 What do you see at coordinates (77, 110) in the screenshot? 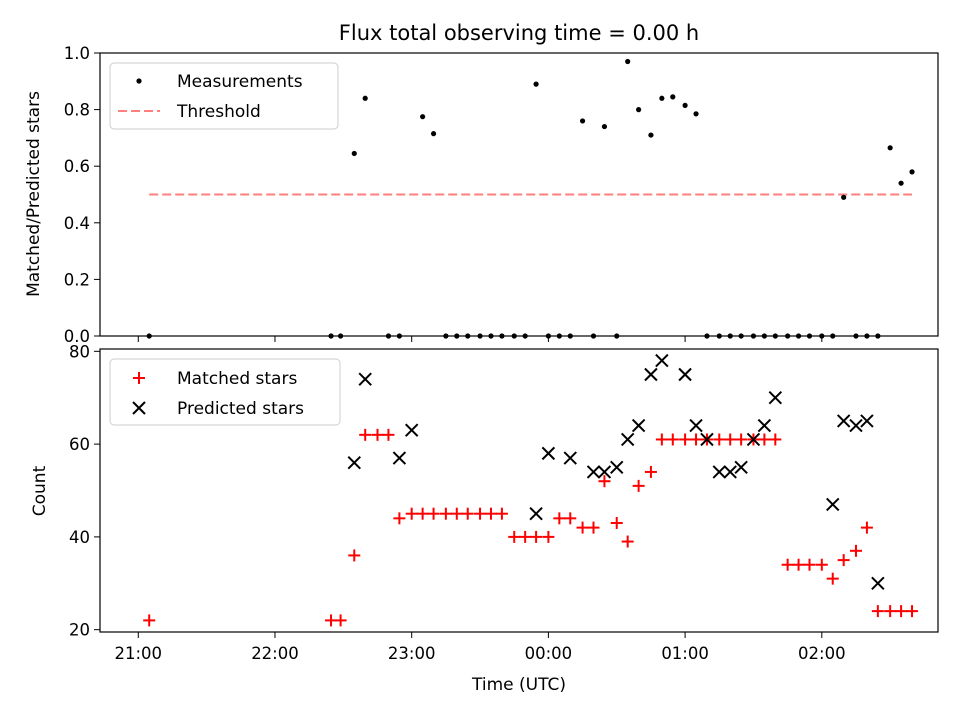
I see `top-y-tick-label: 0.8` at bounding box center [77, 110].